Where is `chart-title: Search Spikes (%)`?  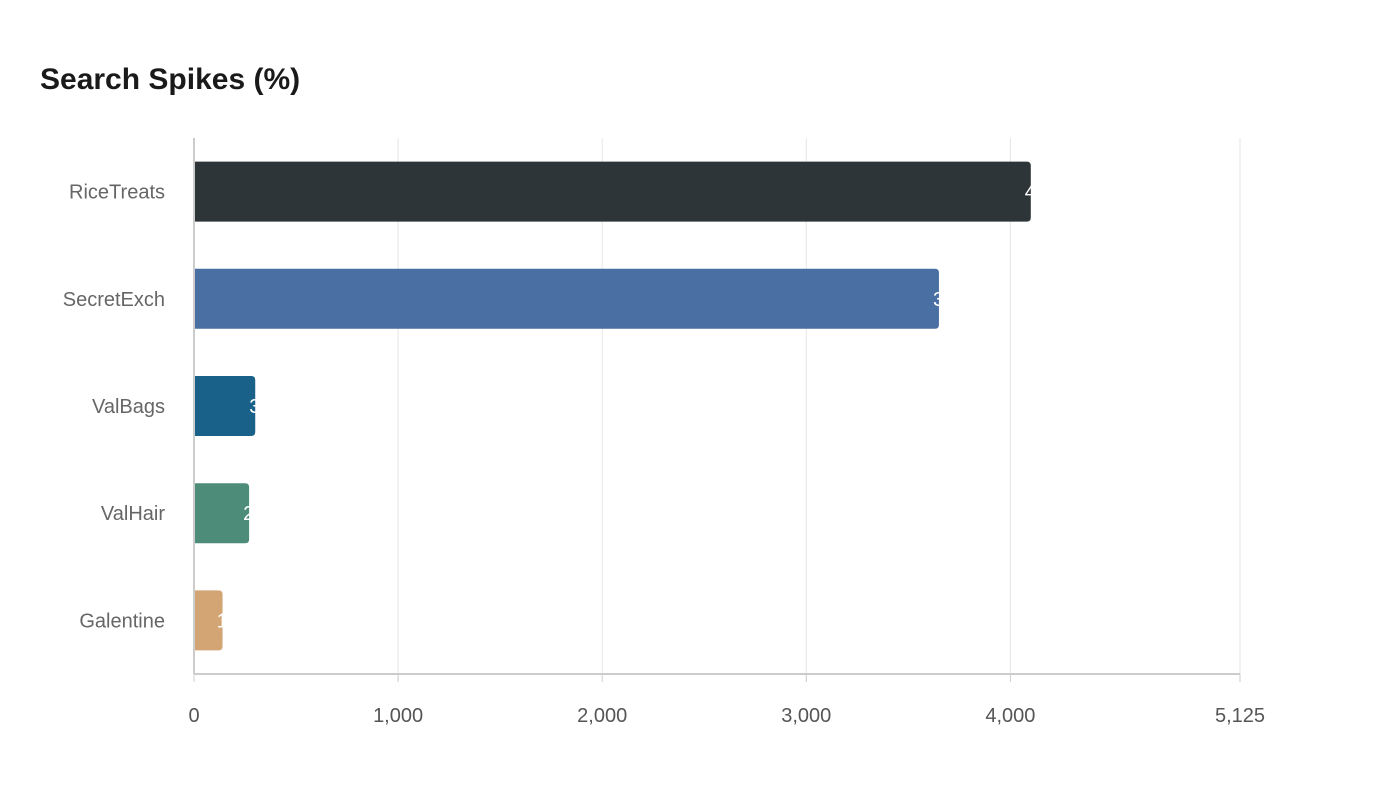
chart-title: Search Spikes (%) is located at coordinates (170, 79).